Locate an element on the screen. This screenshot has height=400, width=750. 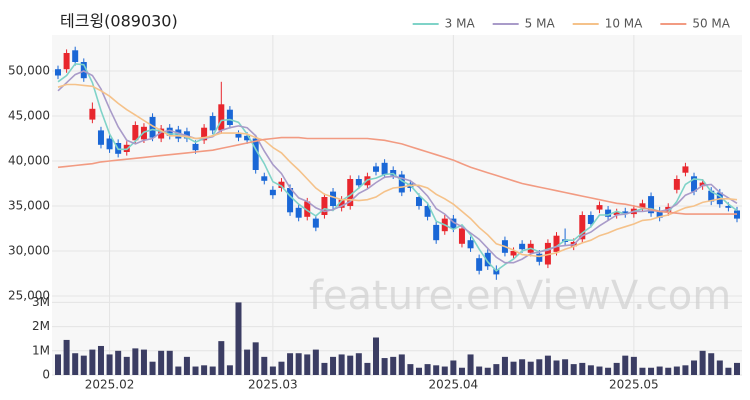
x-tick-label: 2025.02 is located at coordinates (110, 385).